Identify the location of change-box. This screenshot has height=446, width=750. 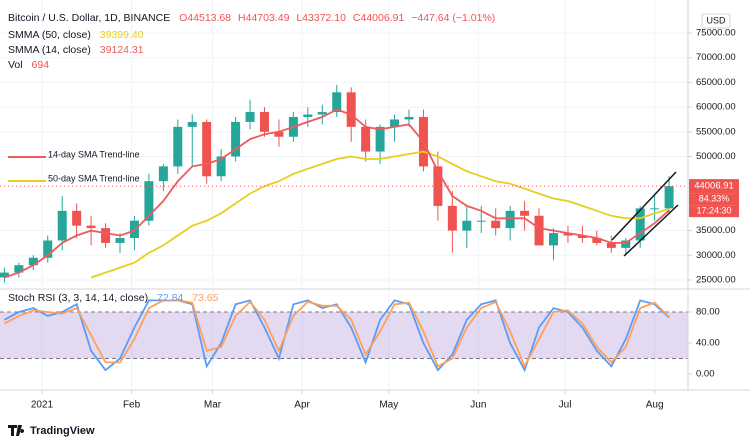
(714, 199).